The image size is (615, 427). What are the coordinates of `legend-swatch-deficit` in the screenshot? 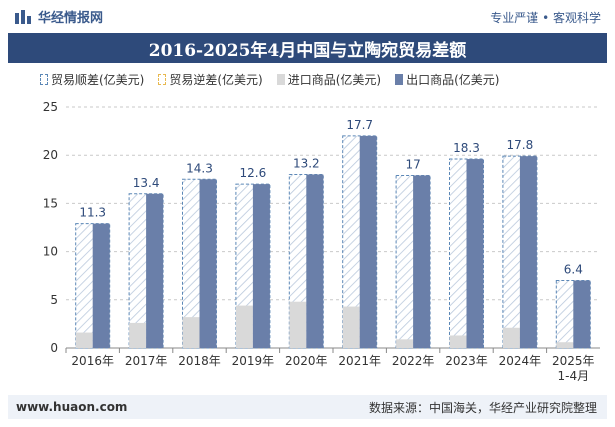 It's located at (162, 79).